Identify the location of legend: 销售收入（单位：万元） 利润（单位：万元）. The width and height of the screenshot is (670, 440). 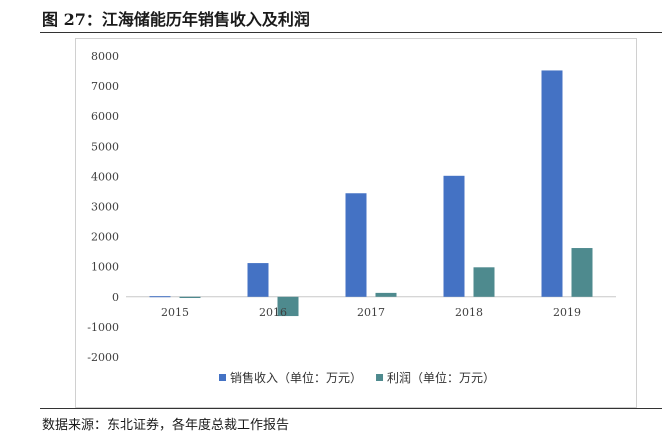
(357, 377).